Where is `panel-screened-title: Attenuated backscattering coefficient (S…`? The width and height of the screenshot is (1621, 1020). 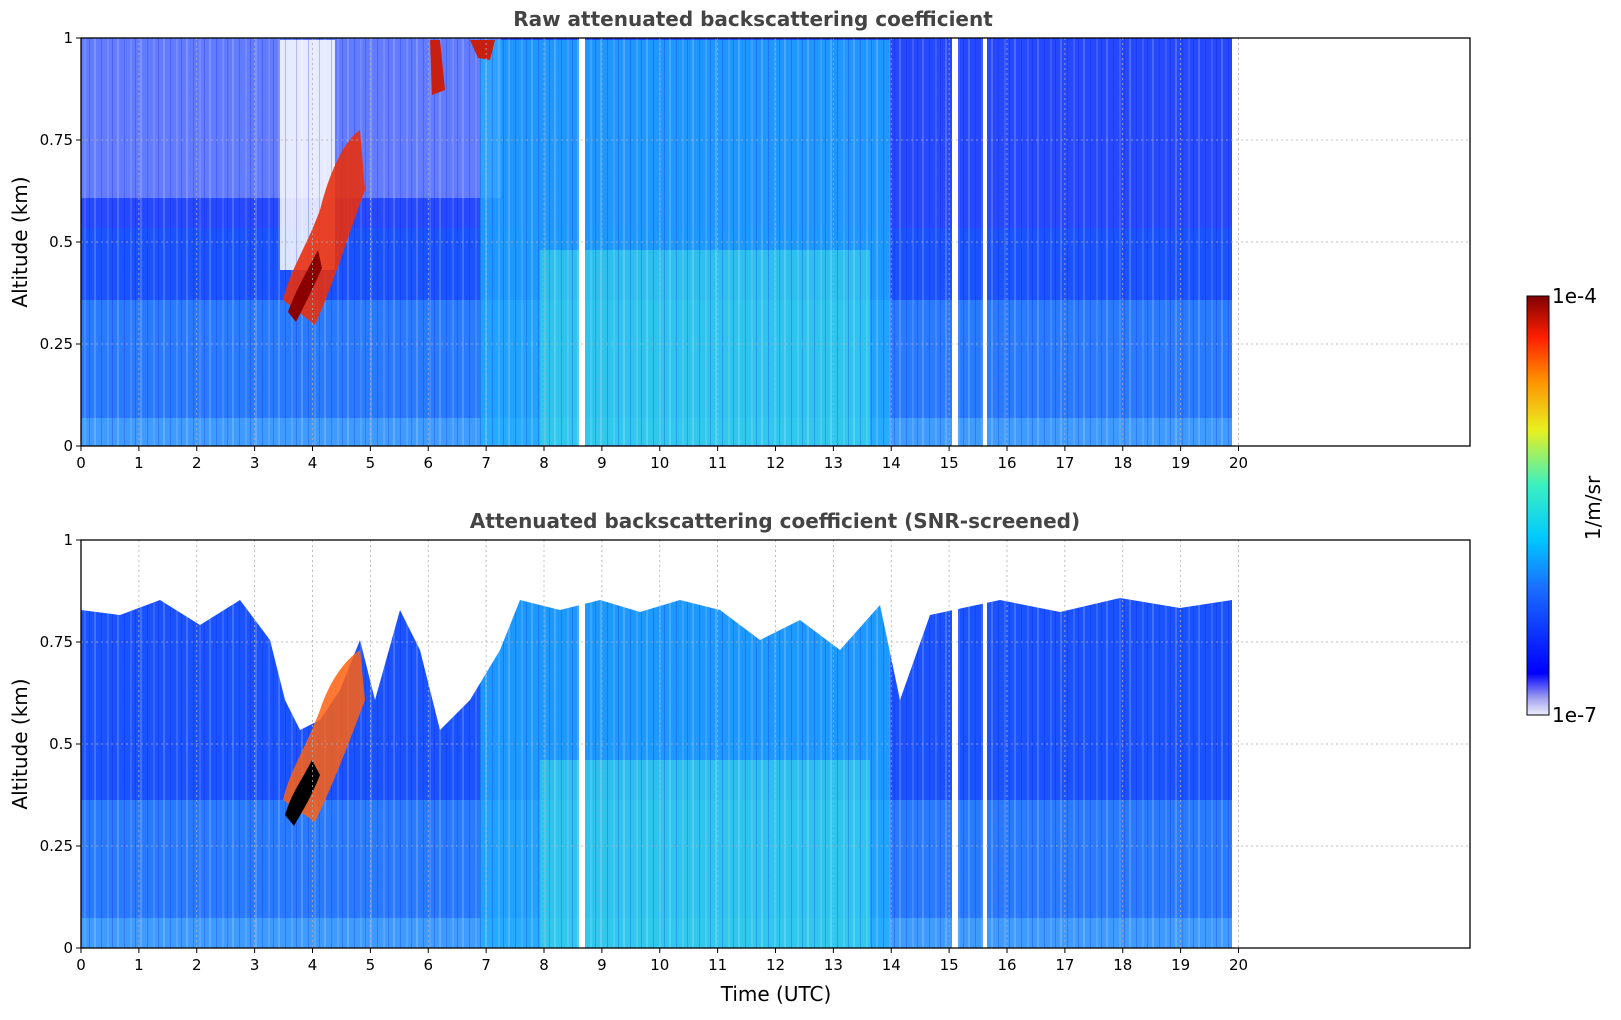
panel-screened-title: Attenuated backscattering coefficient (S… is located at coordinates (775, 521).